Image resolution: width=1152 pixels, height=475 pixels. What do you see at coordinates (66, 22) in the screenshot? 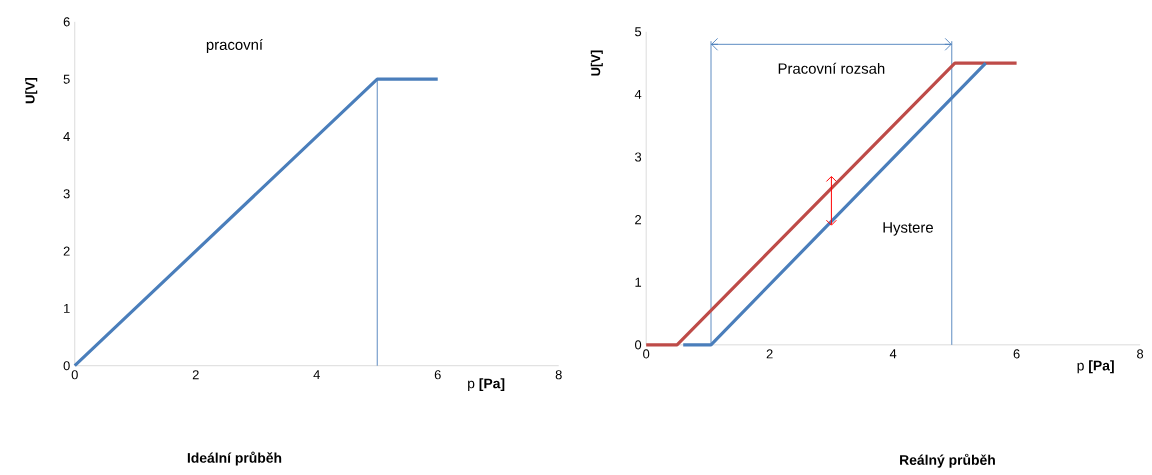
I see `y-tick-label: 6` at bounding box center [66, 22].